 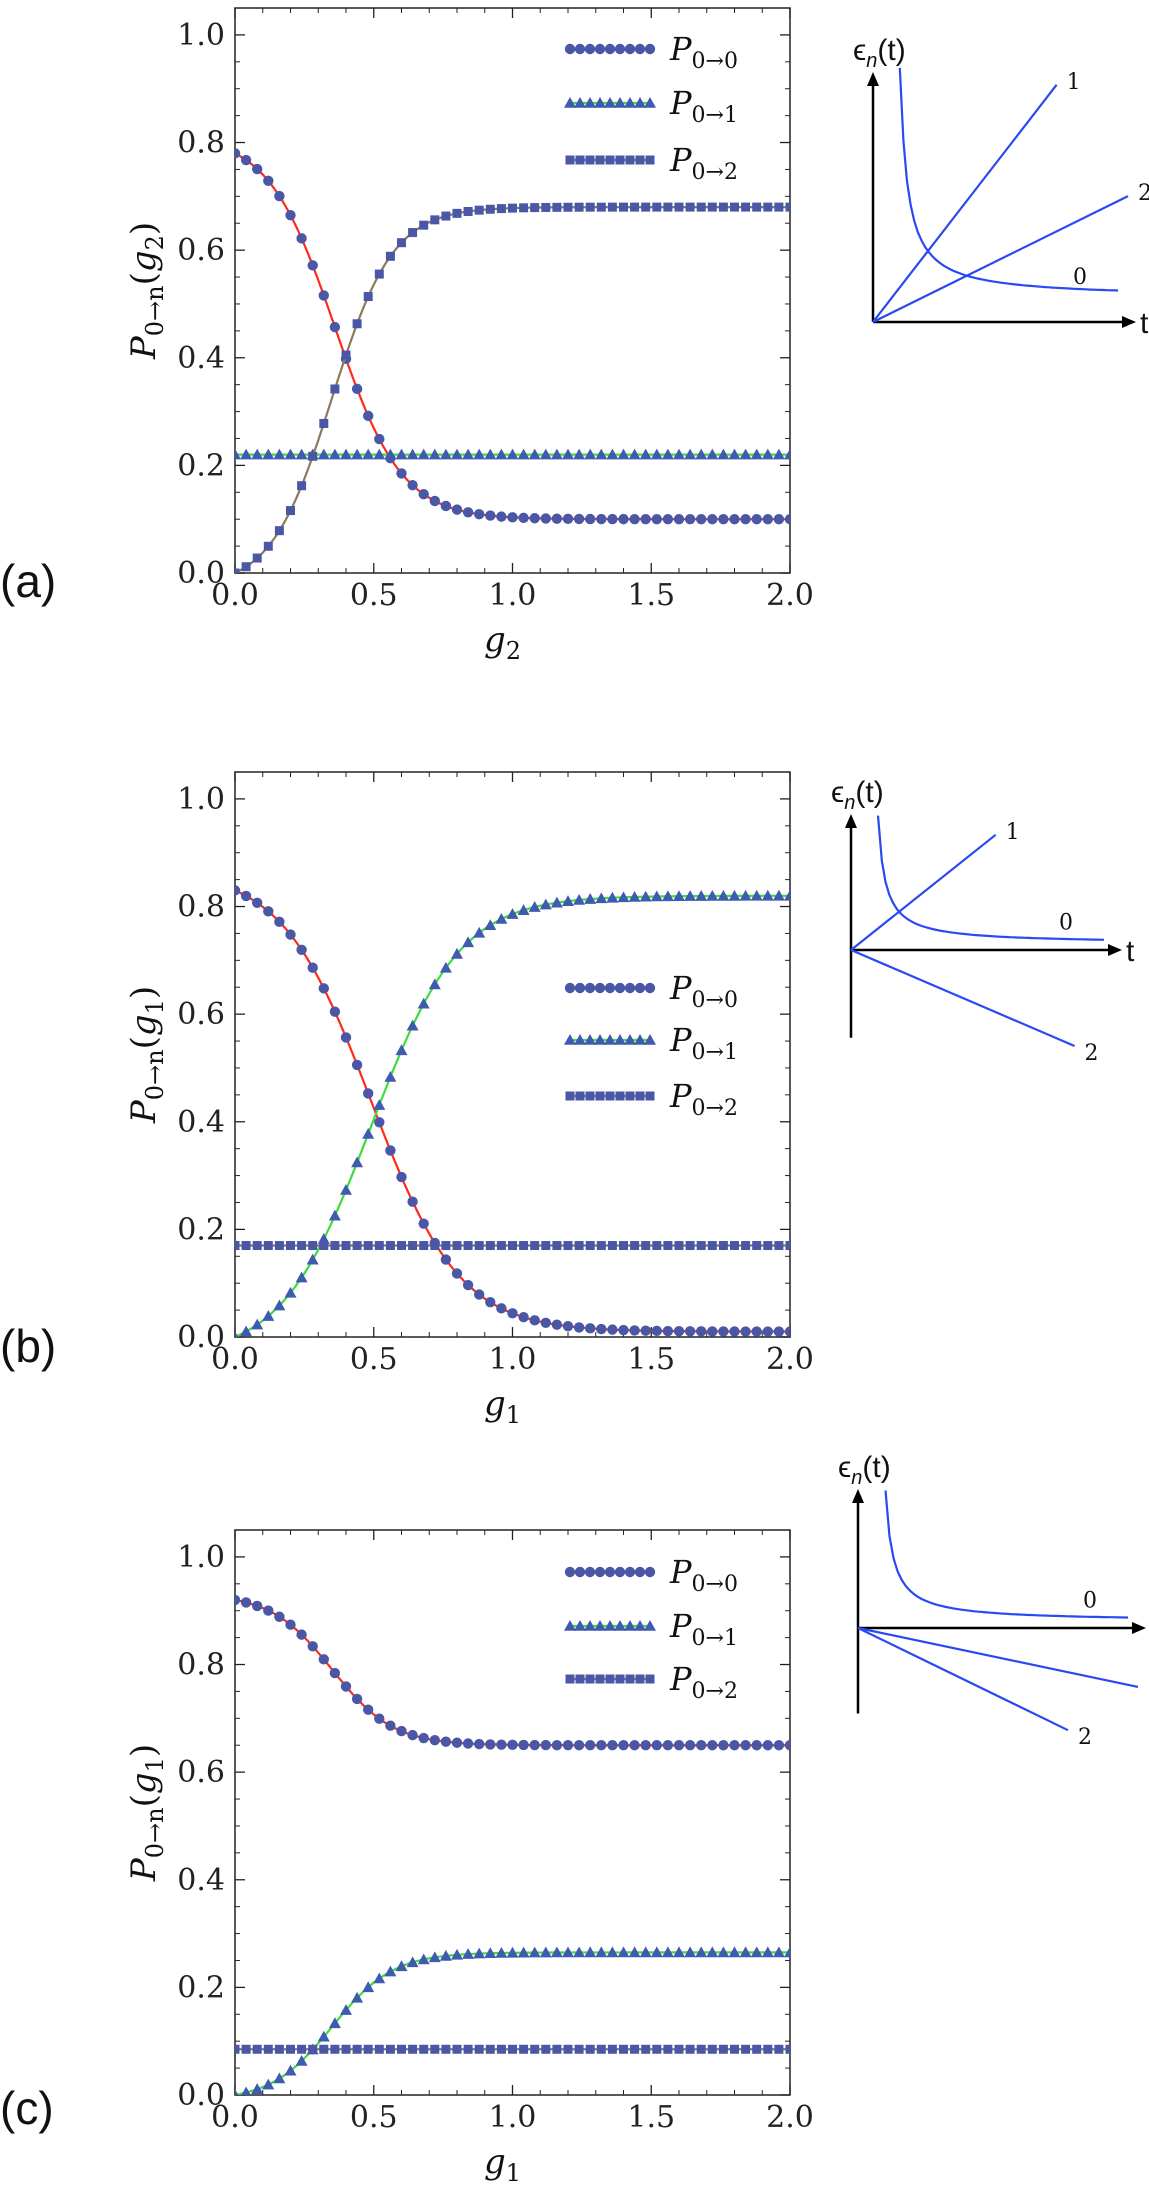 I want to click on y-tick-label: 0.0, so click(x=201, y=2095).